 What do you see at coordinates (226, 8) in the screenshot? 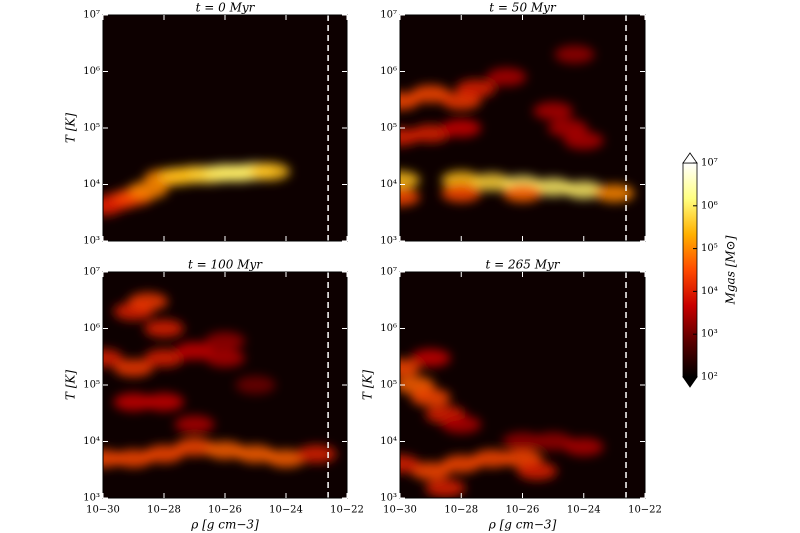
I see `panel-title: t = 0 Myr` at bounding box center [226, 8].